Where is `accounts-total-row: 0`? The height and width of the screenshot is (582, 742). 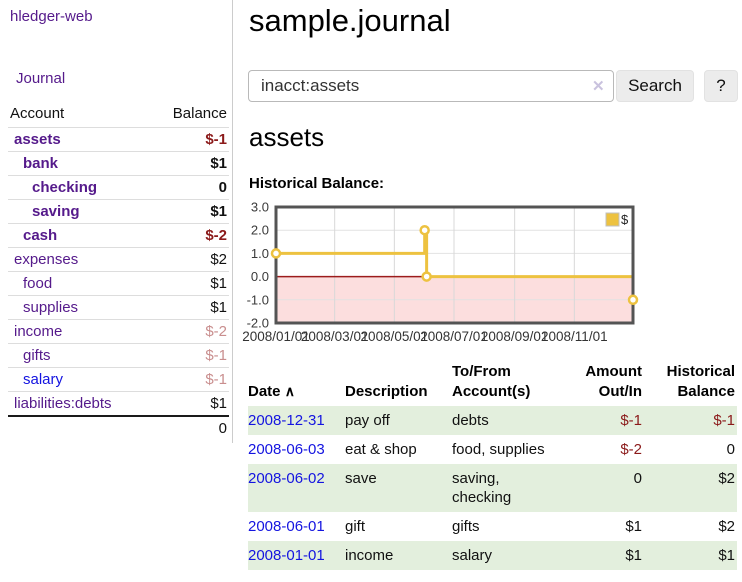 accounts-total-row: 0 is located at coordinates (118, 427).